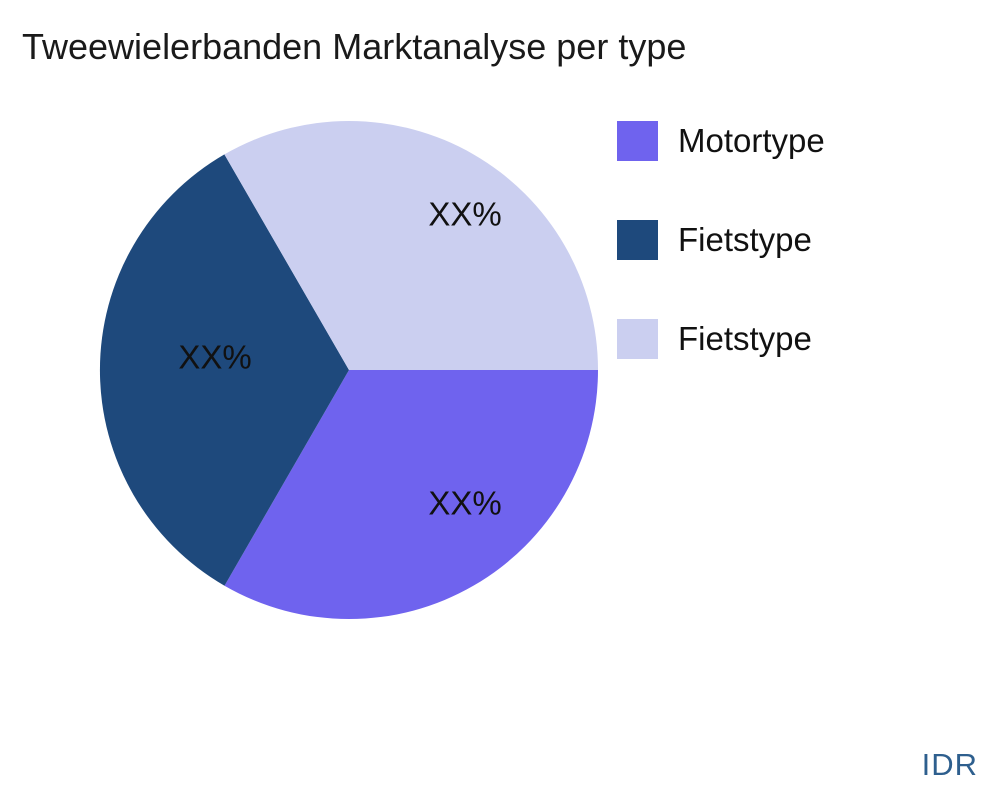 The image size is (1000, 800). I want to click on watermark-idr: IDR, so click(949, 764).